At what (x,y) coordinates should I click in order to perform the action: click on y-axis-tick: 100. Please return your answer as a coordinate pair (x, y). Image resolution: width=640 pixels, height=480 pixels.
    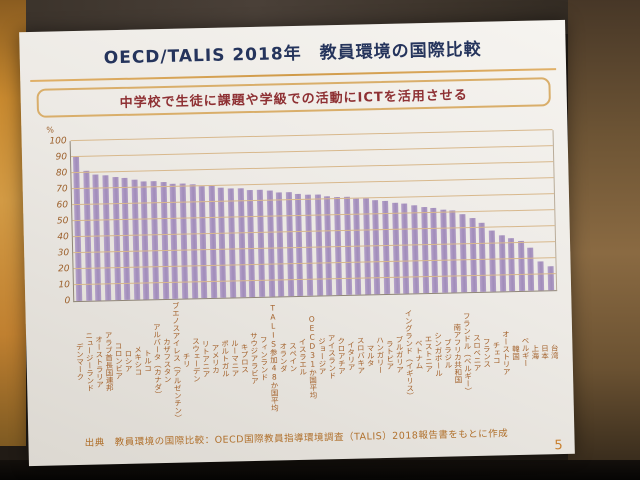
    Looking at the image, I should click on (58, 141).